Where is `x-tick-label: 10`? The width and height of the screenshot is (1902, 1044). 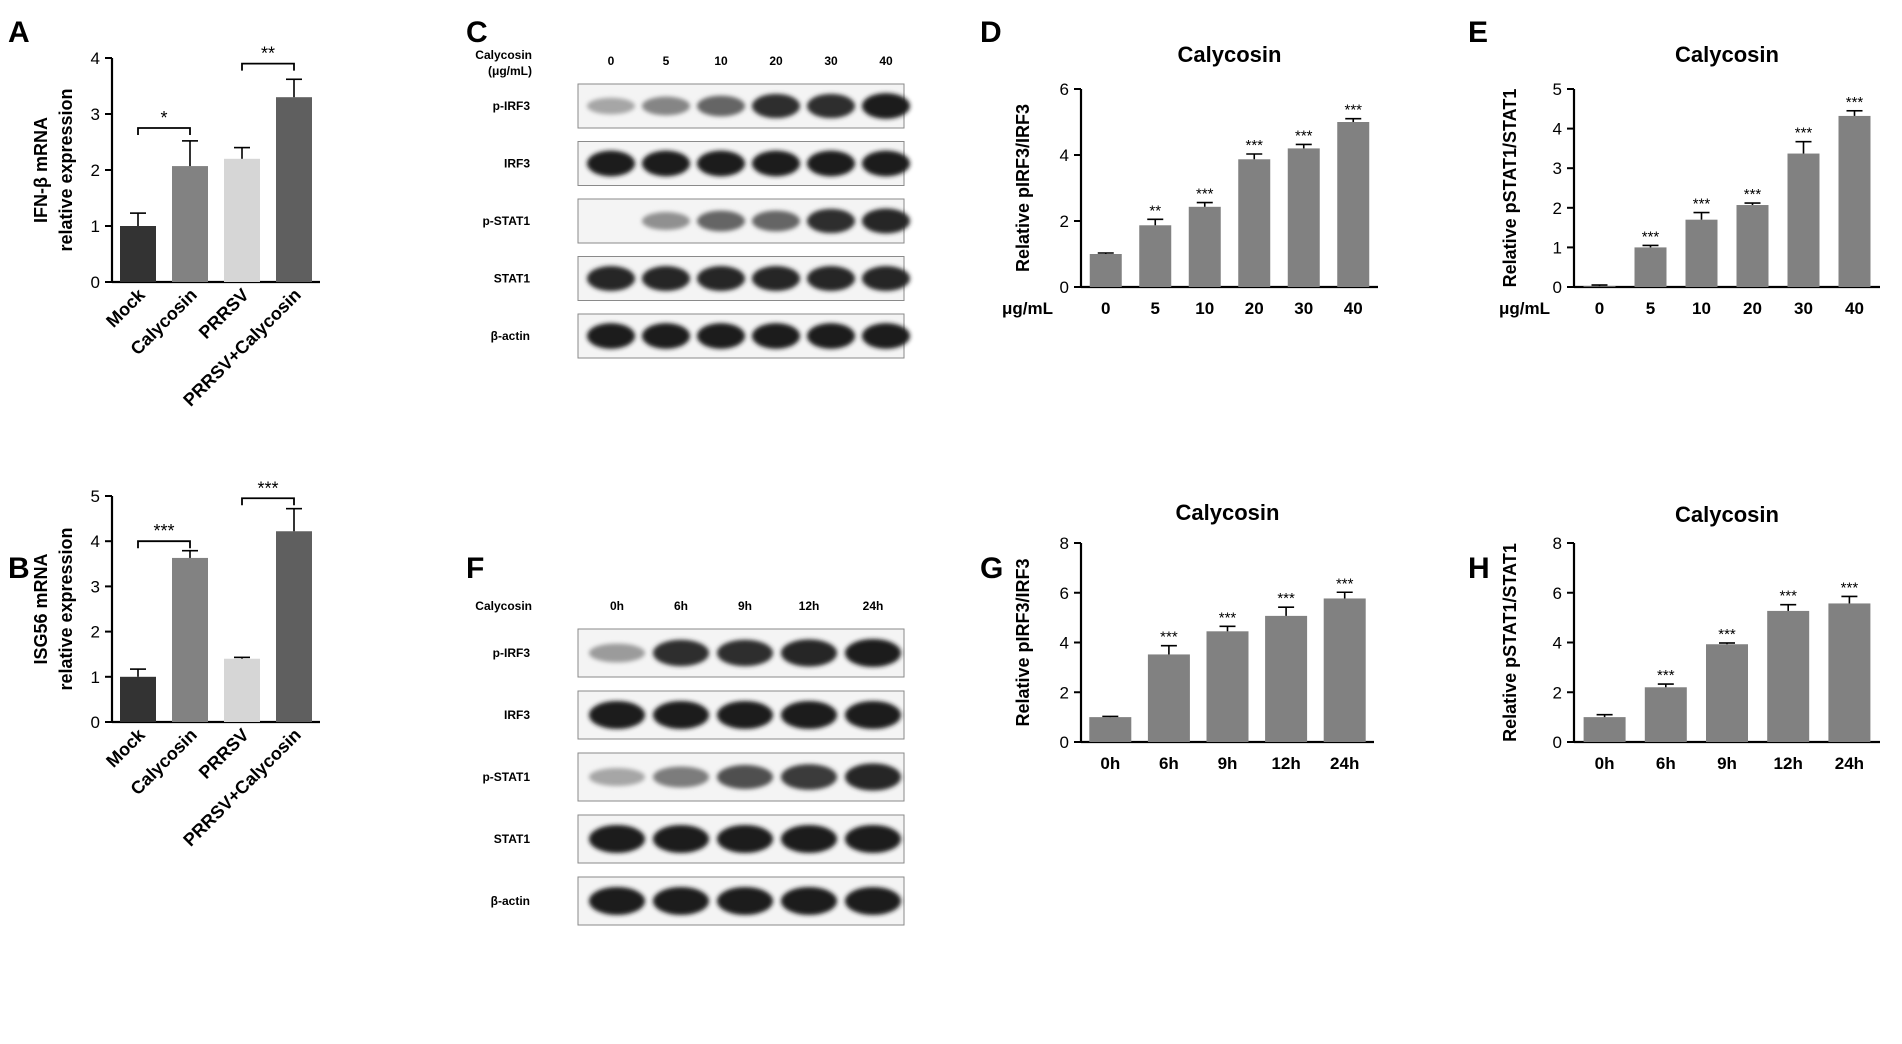
x-tick-label: 10 is located at coordinates (1204, 308).